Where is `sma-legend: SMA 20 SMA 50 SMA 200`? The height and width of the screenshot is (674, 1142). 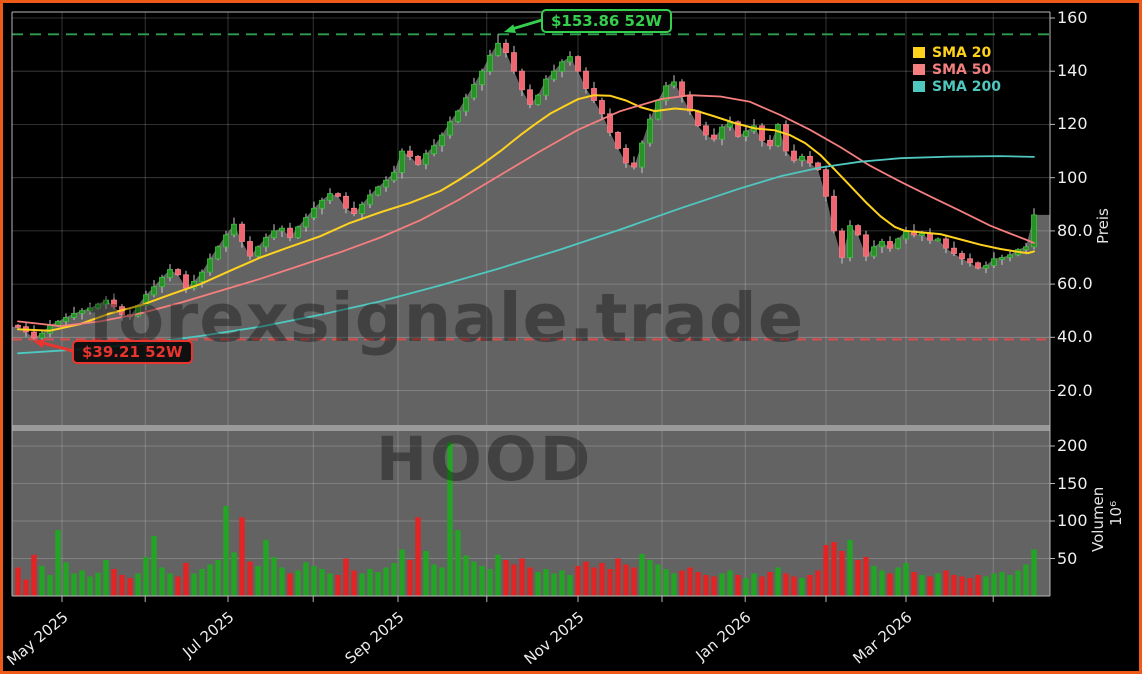
sma-legend: SMA 20 SMA 50 SMA 200 is located at coordinates (957, 69).